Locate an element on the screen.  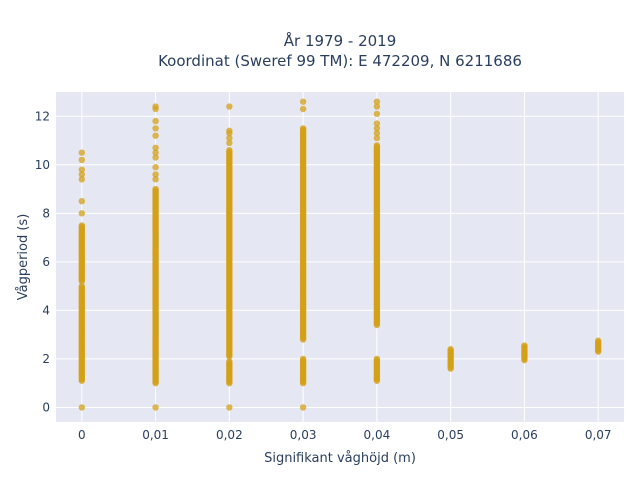
y-tick-label: 8 is located at coordinates (46, 213).